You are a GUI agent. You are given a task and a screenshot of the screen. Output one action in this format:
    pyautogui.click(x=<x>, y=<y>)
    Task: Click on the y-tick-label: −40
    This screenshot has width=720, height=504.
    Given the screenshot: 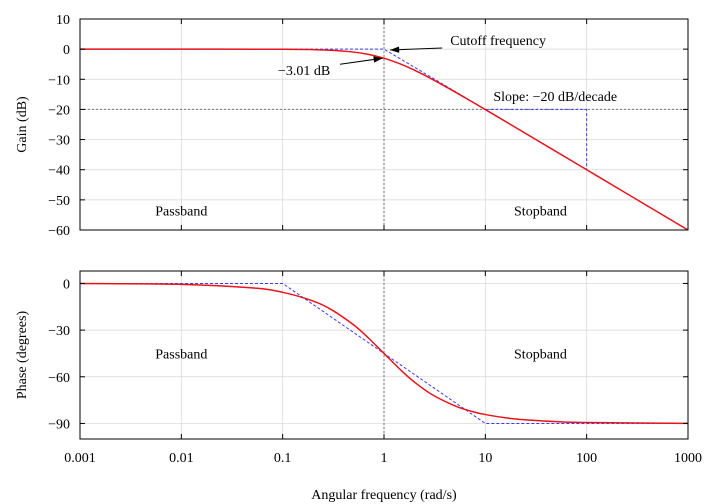 What is the action you would take?
    pyautogui.click(x=59, y=171)
    